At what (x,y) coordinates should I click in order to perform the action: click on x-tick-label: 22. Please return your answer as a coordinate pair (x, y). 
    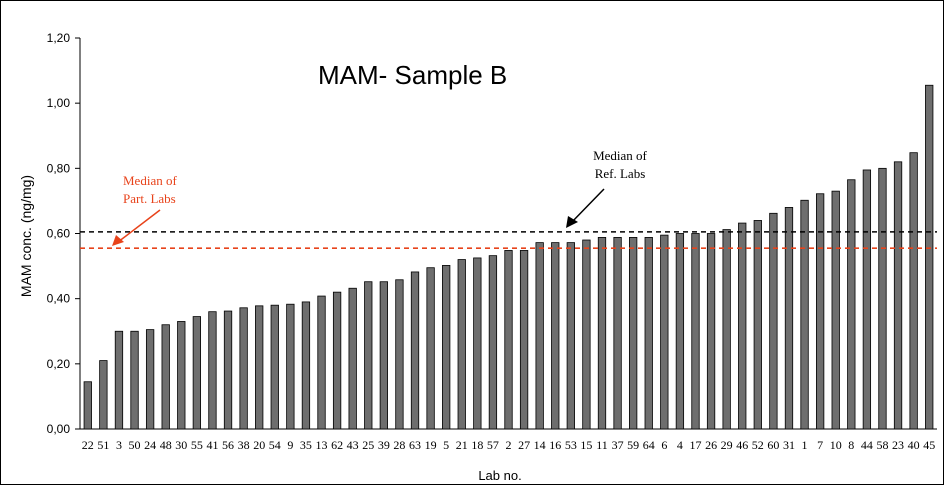
    Looking at the image, I should click on (88, 445).